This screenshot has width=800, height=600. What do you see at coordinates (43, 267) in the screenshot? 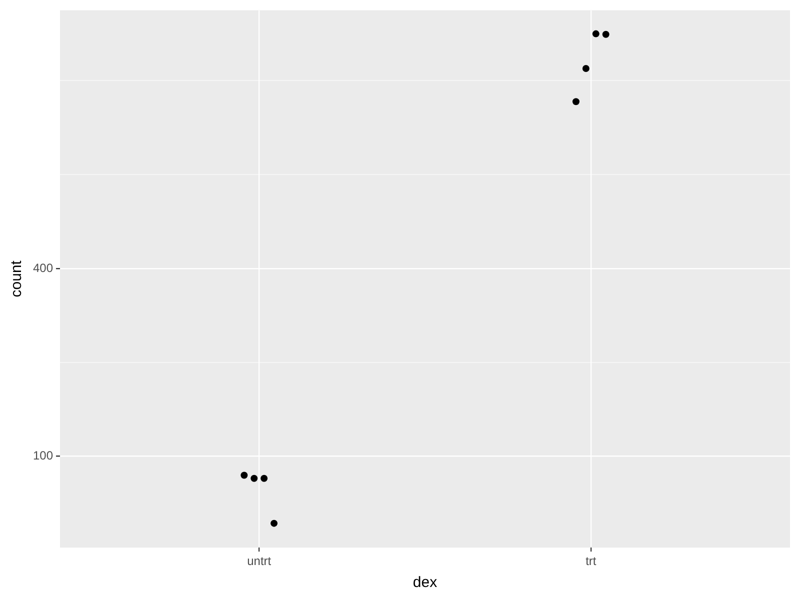
I see `y-tick-label: 400` at bounding box center [43, 267].